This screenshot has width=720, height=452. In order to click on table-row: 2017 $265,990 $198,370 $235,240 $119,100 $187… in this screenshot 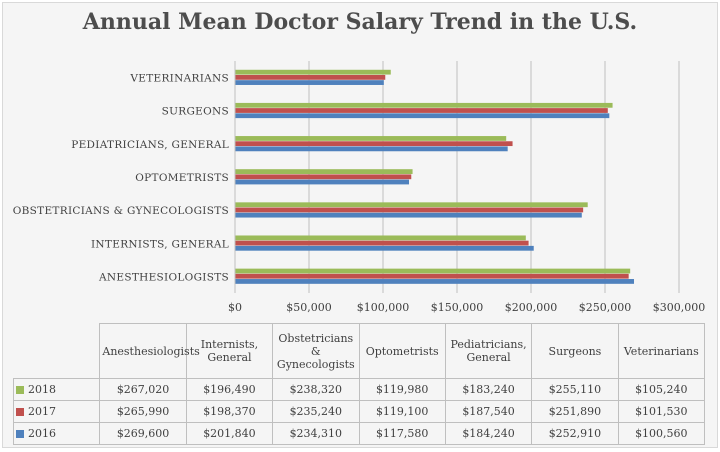, I will do `click(359, 411)`.